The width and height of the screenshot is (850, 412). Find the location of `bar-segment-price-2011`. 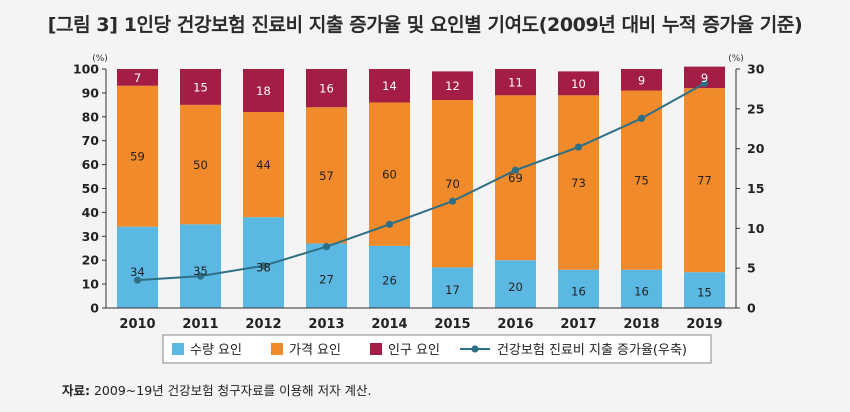

bar-segment-price-2011 is located at coordinates (200, 164).